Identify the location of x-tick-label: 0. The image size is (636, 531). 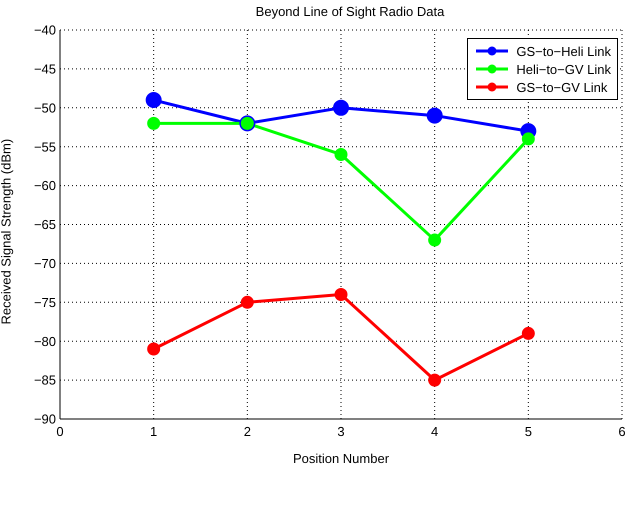
(60, 432).